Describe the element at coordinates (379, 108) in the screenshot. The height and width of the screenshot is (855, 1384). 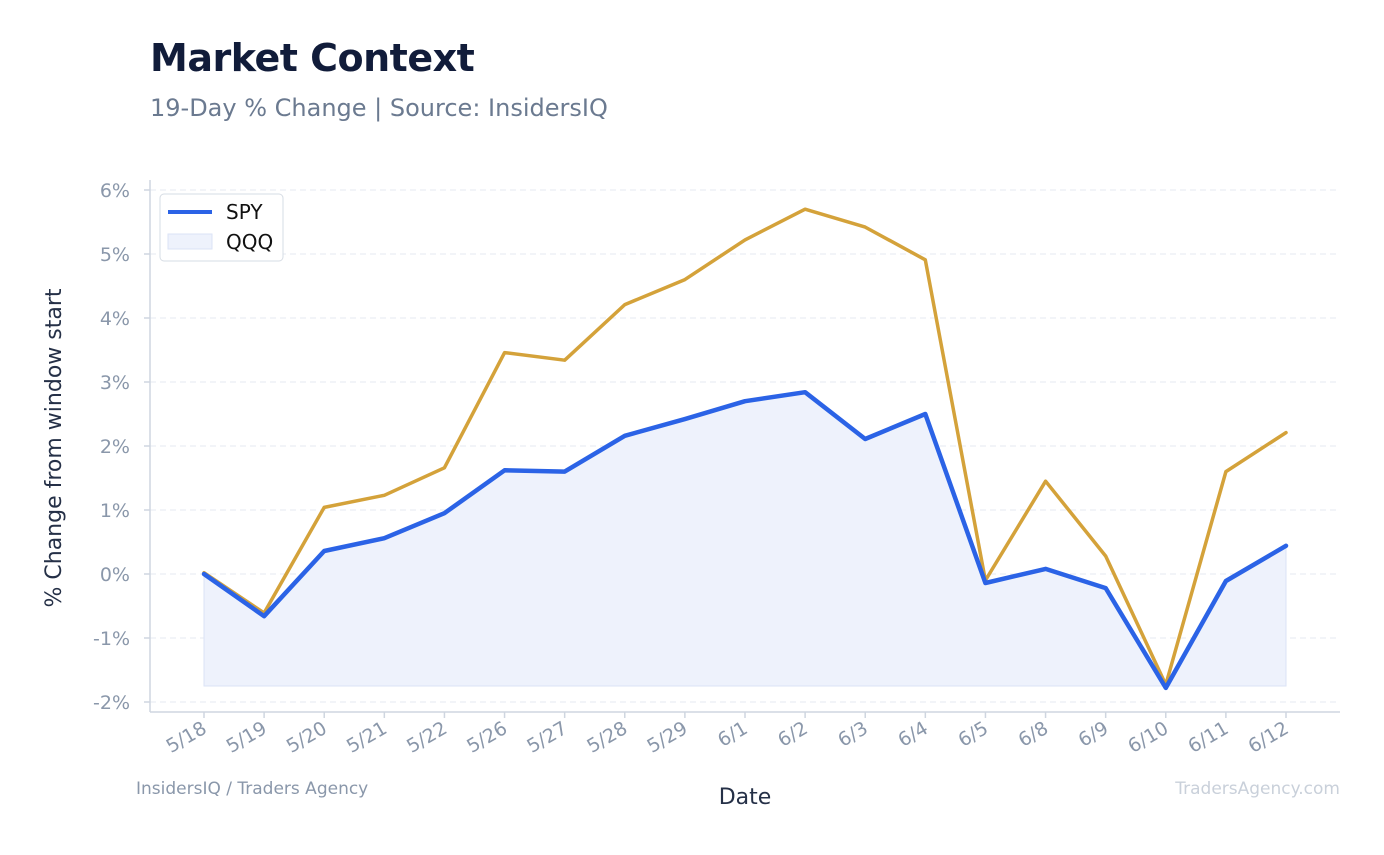
I see `chart-subtitle: 19-Day % Change | Source: InsidersIQ` at that location.